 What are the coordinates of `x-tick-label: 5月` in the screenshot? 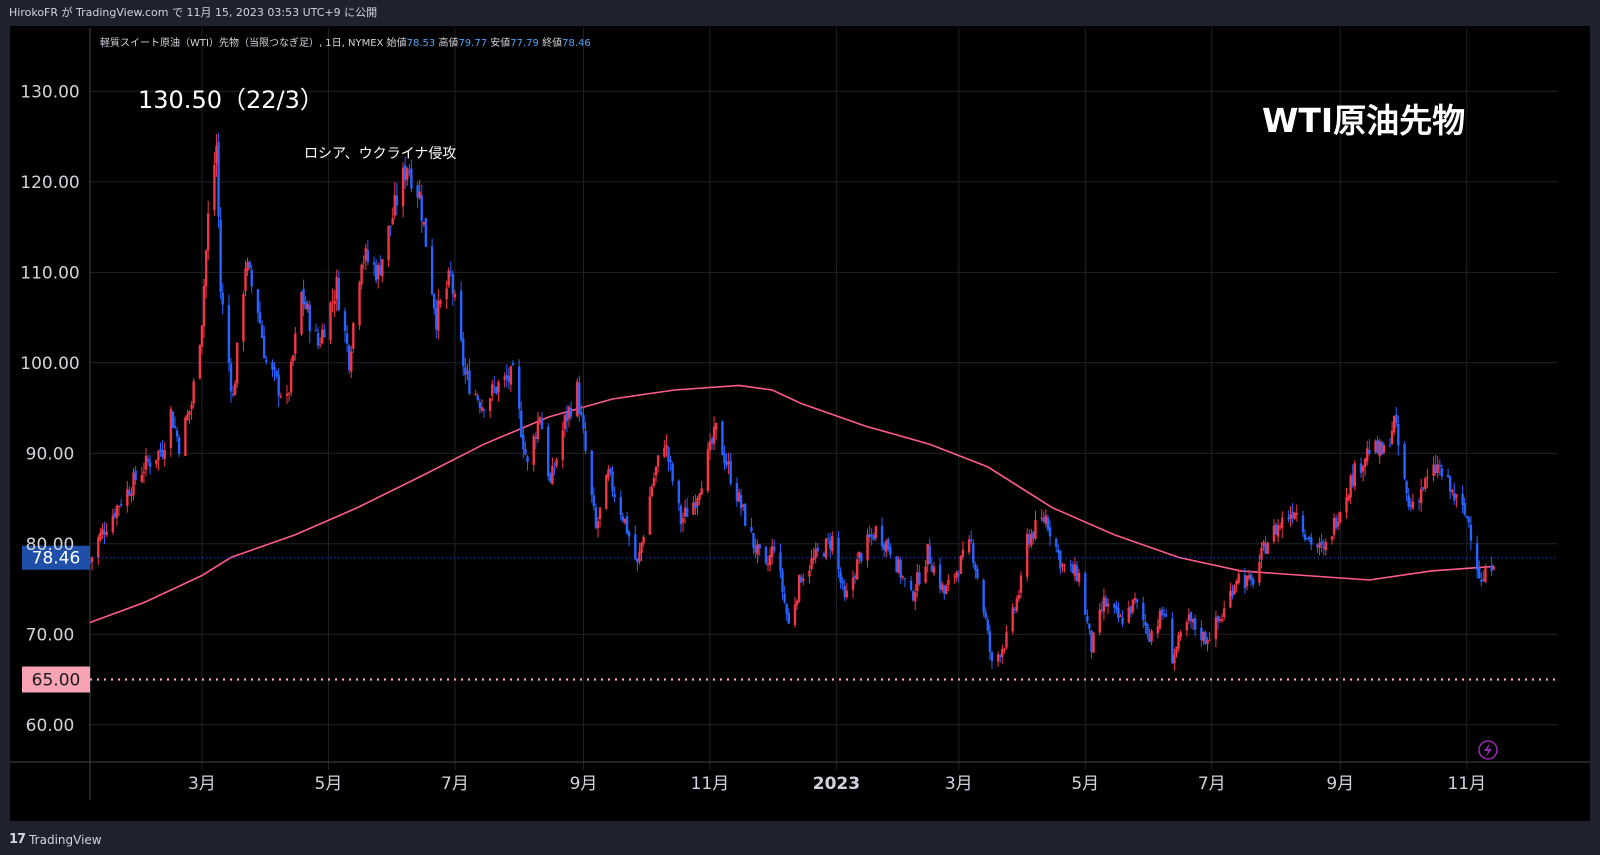 It's located at (1085, 784).